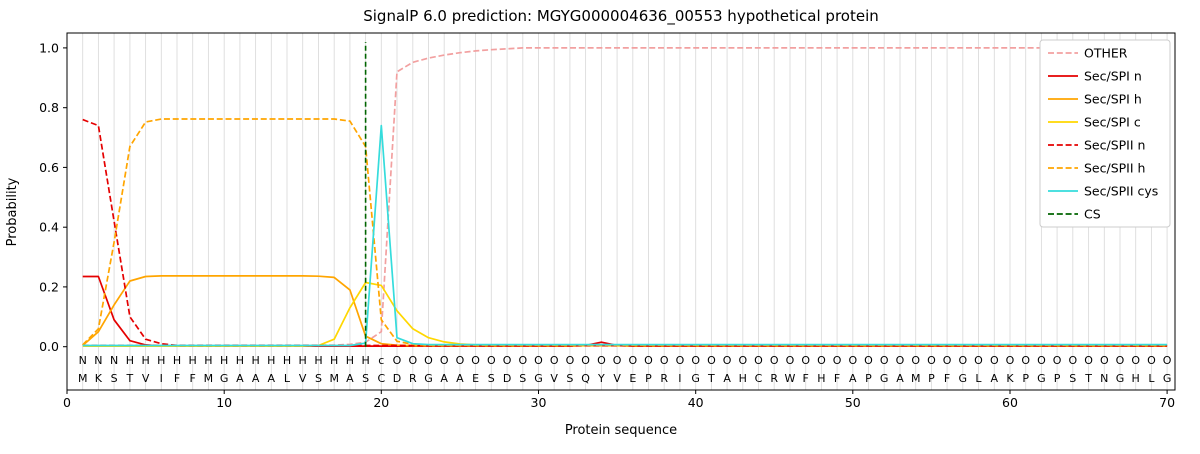 Image resolution: width=1200 pixels, height=454 pixels. Describe the element at coordinates (49, 47) in the screenshot. I see `y-tick: 1.0` at that location.